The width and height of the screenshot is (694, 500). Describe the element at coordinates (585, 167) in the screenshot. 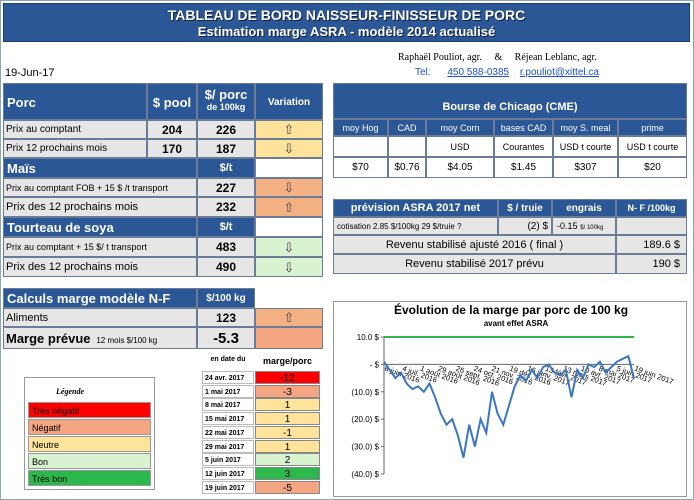

I see `cme-value: $307` at that location.